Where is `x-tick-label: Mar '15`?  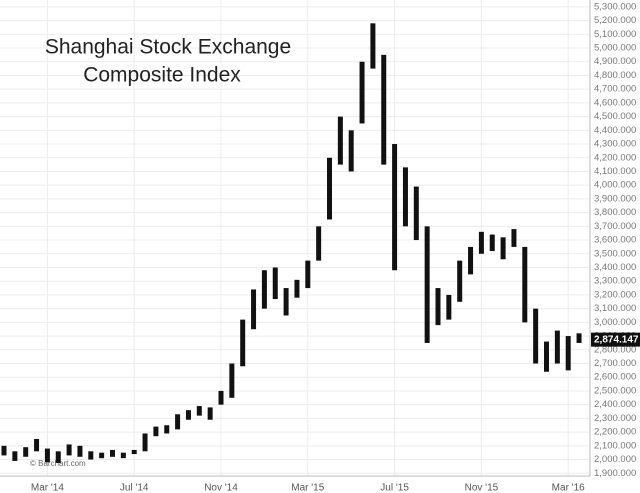
x-tick-label: Mar '15 is located at coordinates (307, 488).